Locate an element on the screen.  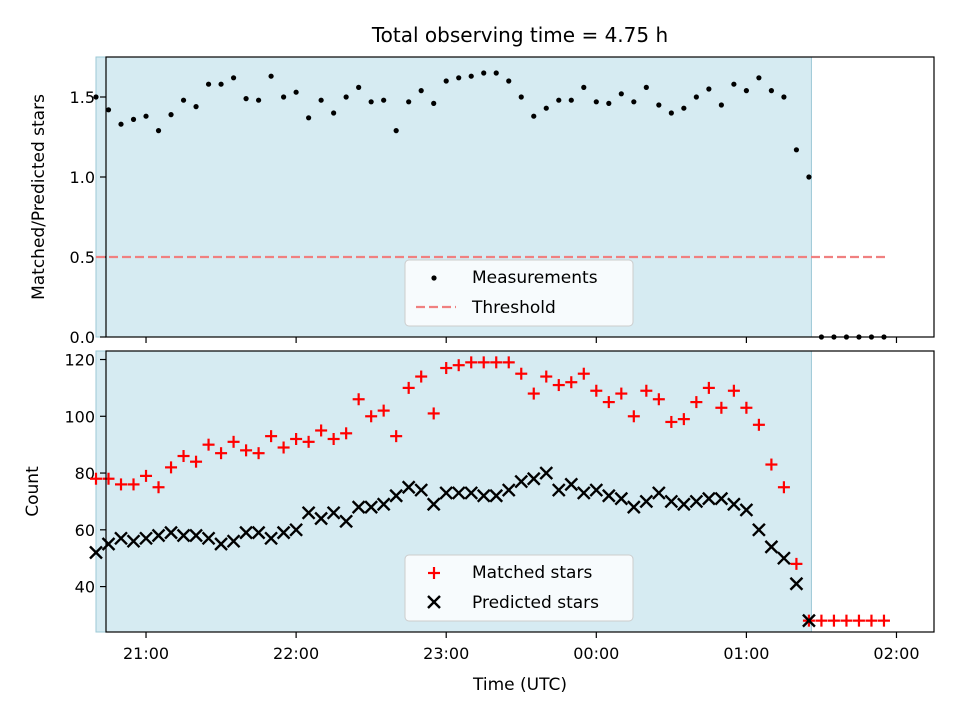
measurement-legend-marker is located at coordinates (434, 278).